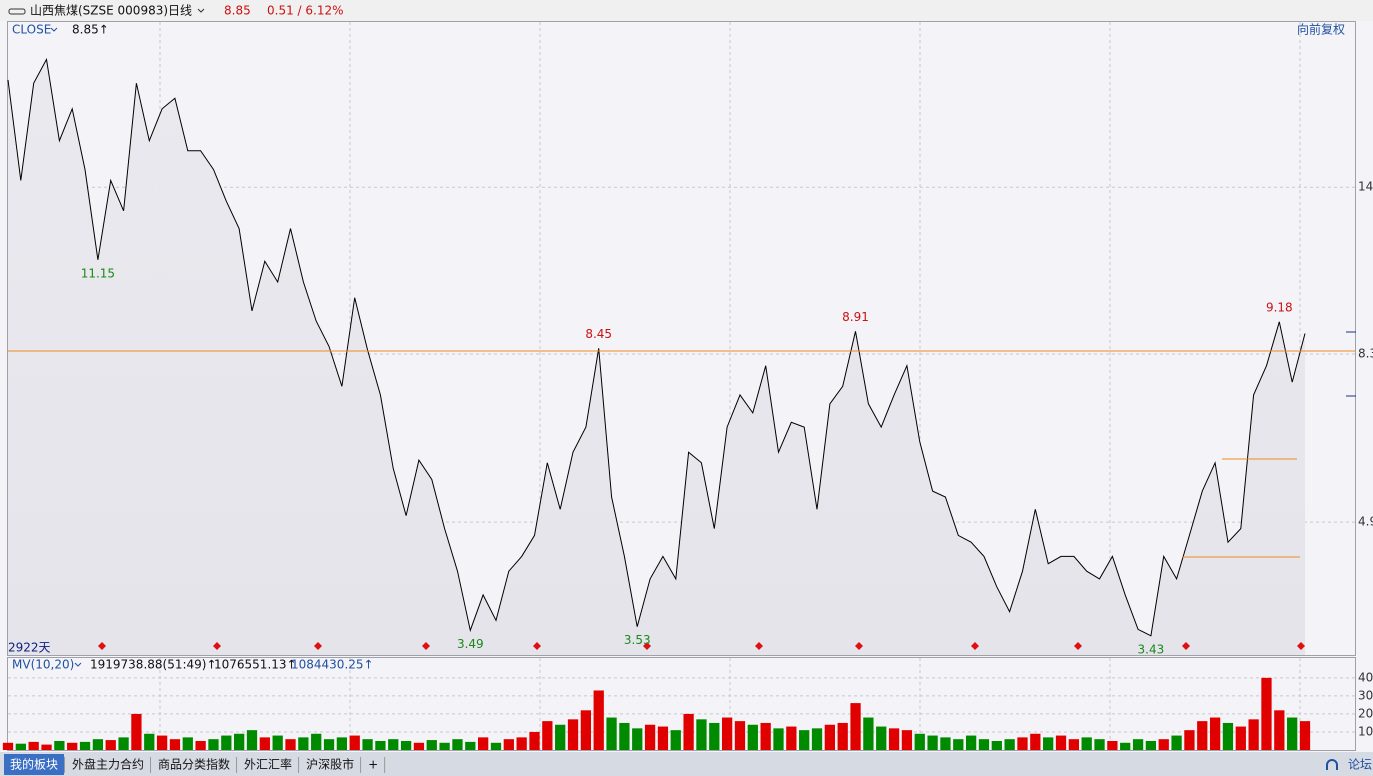 This screenshot has width=1373, height=776. Describe the element at coordinates (1365, 695) in the screenshot. I see `y-tick-label: 300` at that location.